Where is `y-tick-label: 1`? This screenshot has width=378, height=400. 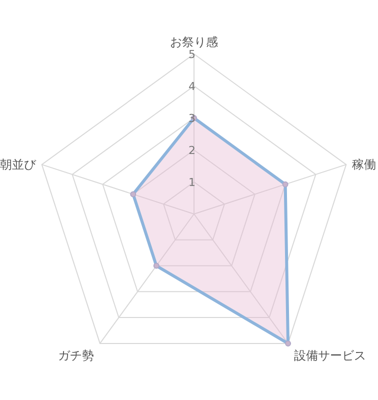
y-tick-label: 1 is located at coordinates (192, 182).